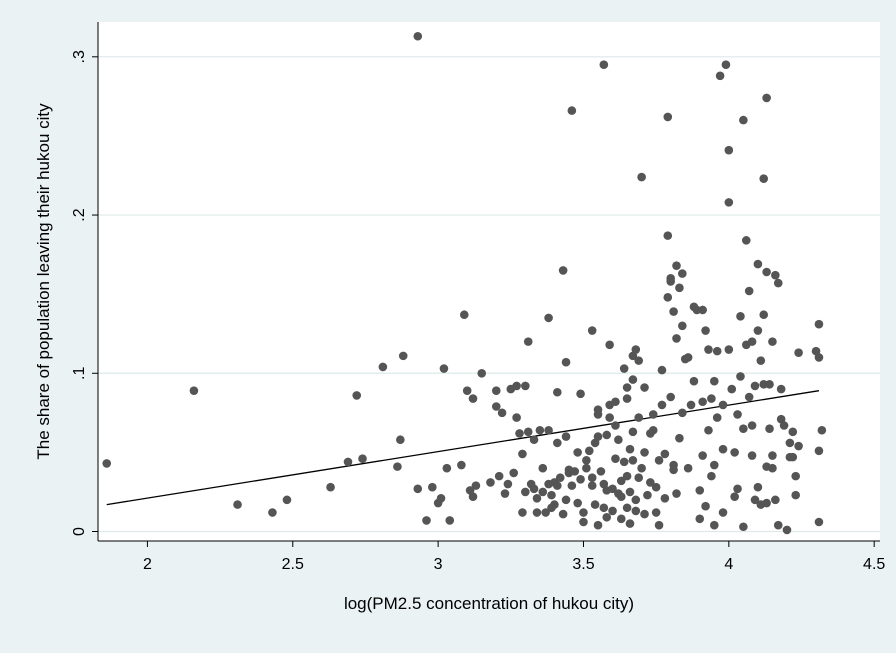 This screenshot has width=896, height=653. What do you see at coordinates (874, 564) in the screenshot?
I see `x-tick-label: 4.5` at bounding box center [874, 564].